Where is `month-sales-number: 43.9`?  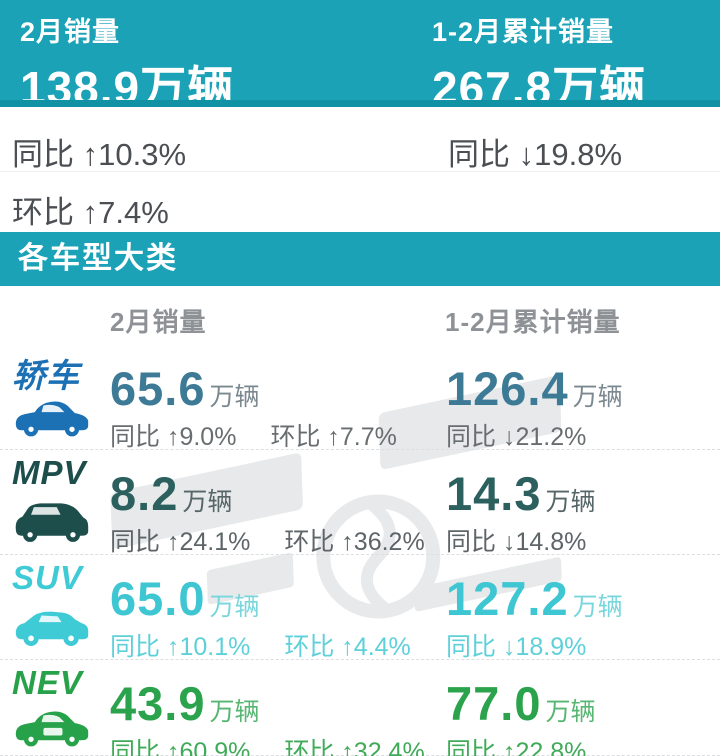
month-sales-number: 43.9 is located at coordinates (158, 703).